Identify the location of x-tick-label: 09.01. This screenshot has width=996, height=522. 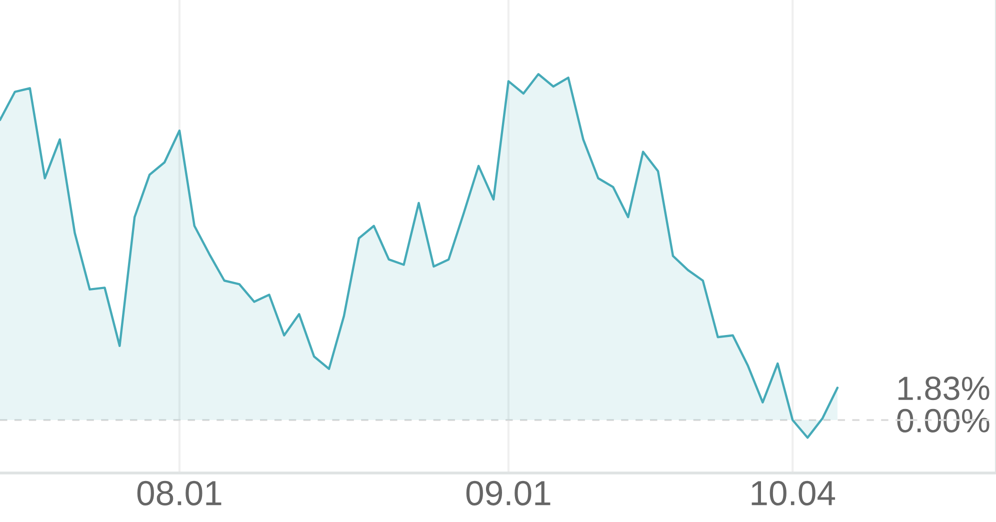
(508, 493).